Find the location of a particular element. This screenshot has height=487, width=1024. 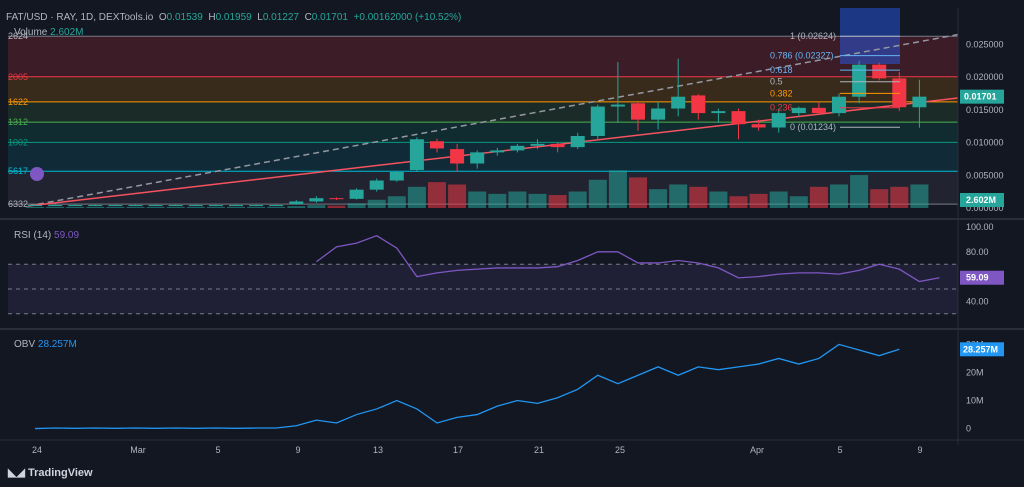

fib-level-label: 0.382 is located at coordinates (781, 93).